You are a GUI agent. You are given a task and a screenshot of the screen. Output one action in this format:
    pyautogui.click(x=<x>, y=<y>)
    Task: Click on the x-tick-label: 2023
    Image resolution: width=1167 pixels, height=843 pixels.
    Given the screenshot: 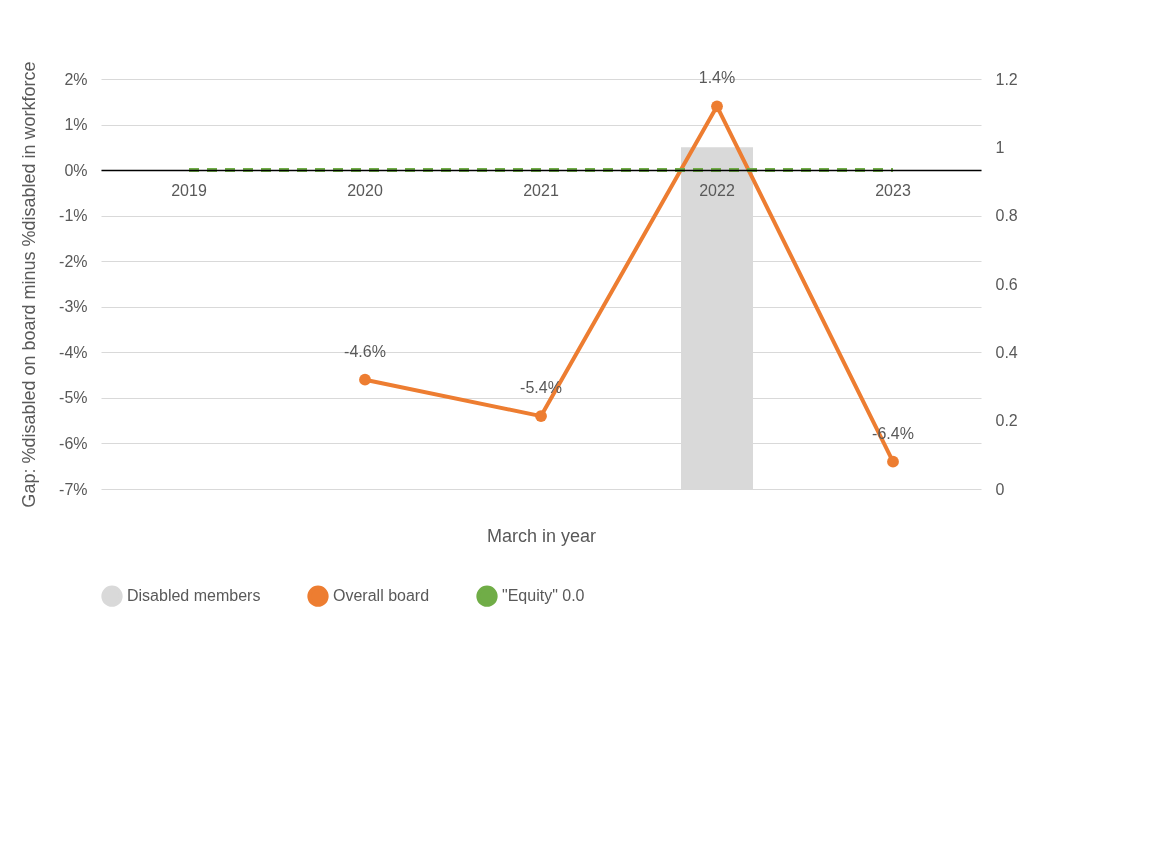 What is the action you would take?
    pyautogui.click(x=893, y=190)
    